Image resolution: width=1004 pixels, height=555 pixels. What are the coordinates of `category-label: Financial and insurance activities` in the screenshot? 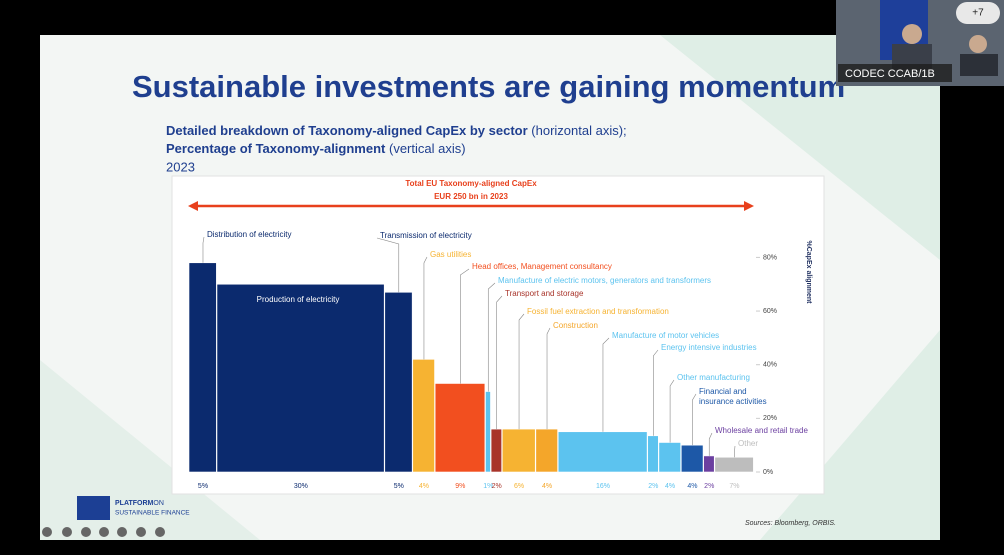 It's located at (733, 396).